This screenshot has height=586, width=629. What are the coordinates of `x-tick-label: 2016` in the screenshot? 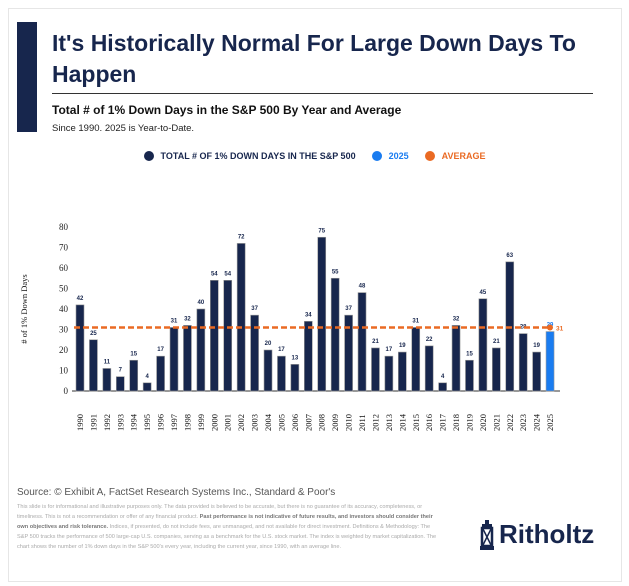 It's located at (429, 422).